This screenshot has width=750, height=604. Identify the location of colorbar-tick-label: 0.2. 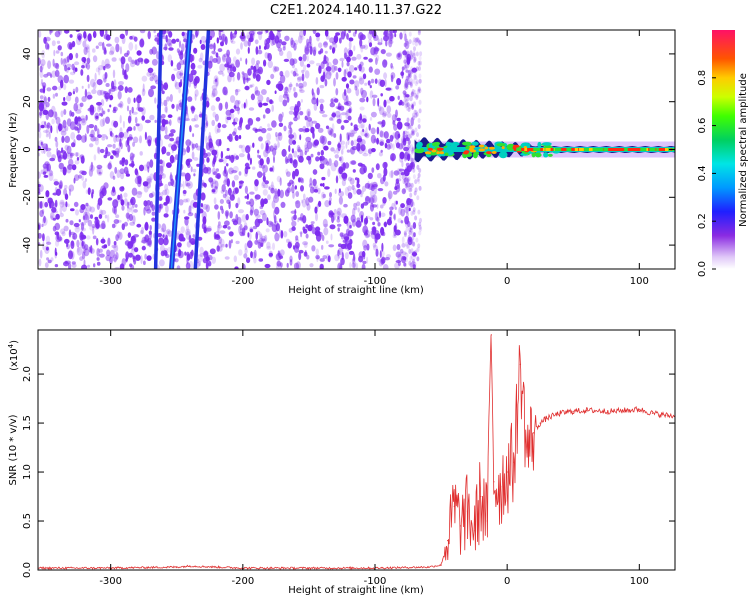
(702, 221).